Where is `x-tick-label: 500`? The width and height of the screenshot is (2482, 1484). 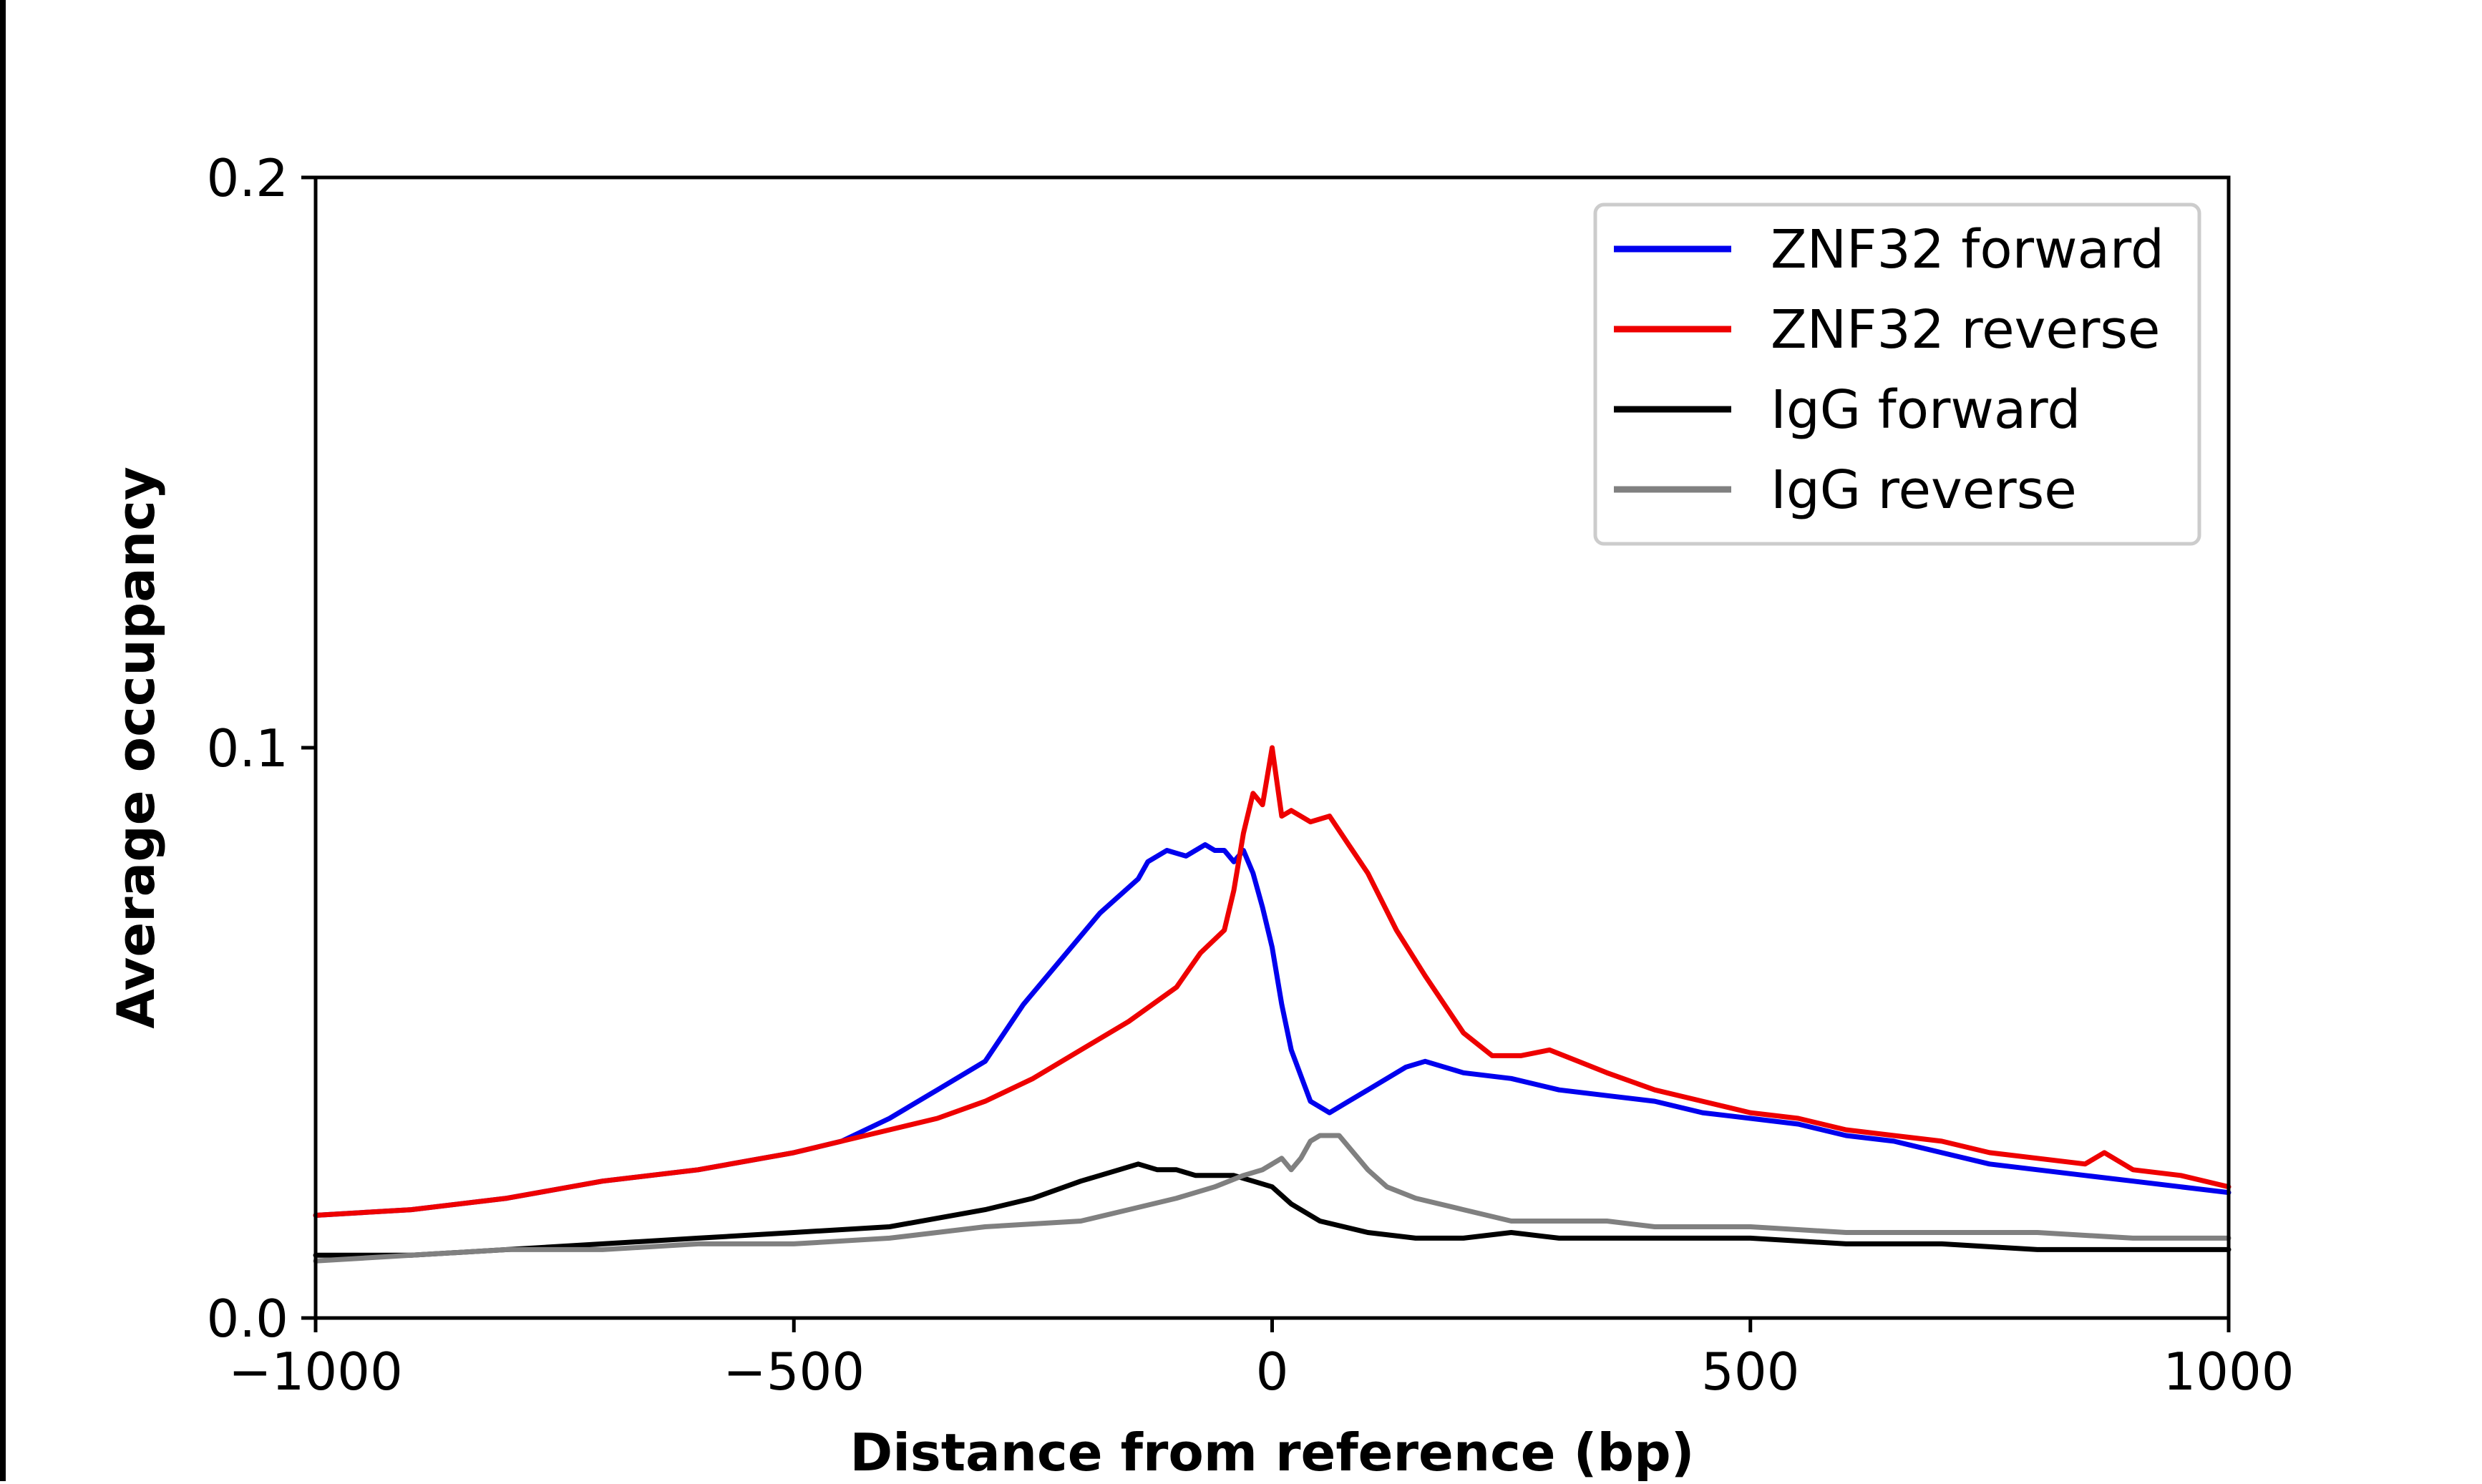
x-tick-label: 500 is located at coordinates (1750, 1372).